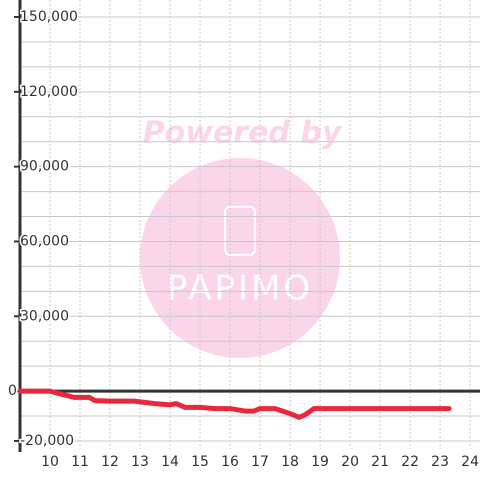 The width and height of the screenshot is (480, 480). What do you see at coordinates (50, 462) in the screenshot?
I see `x-tick-label: 10` at bounding box center [50, 462].